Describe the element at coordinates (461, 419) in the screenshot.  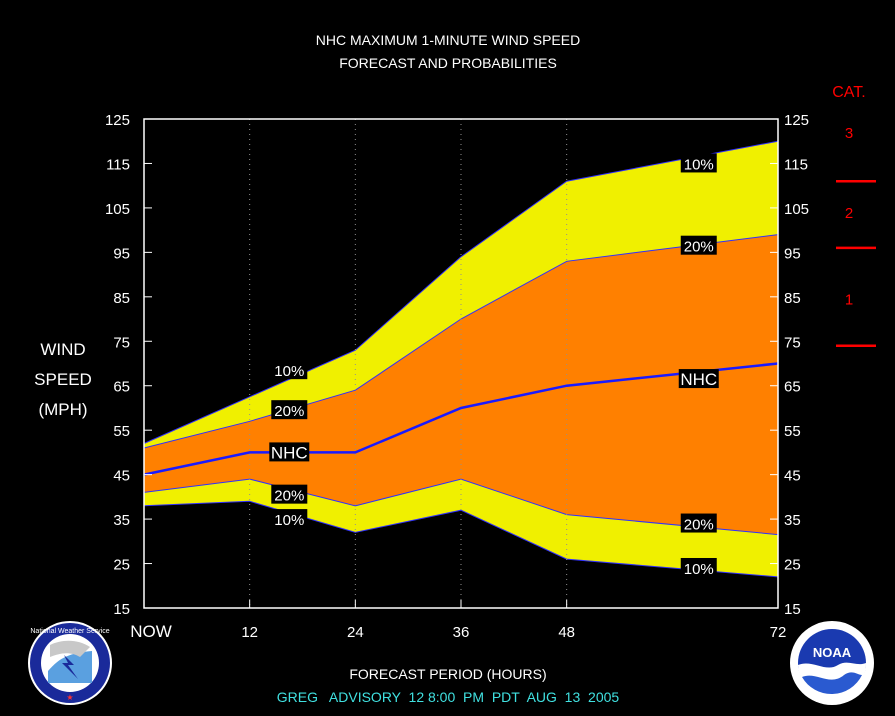
I see `nhc-forecast-line` at that location.